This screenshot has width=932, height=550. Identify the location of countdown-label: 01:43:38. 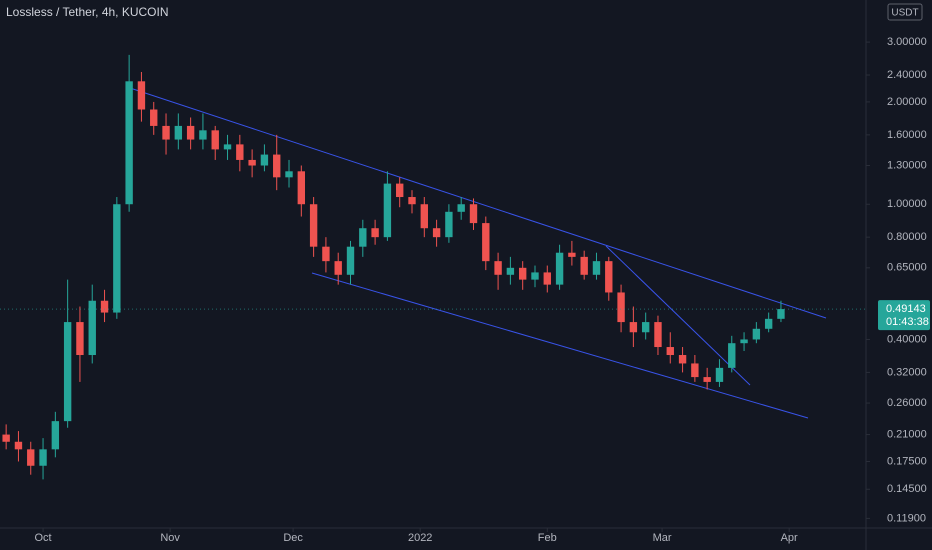
(907, 322).